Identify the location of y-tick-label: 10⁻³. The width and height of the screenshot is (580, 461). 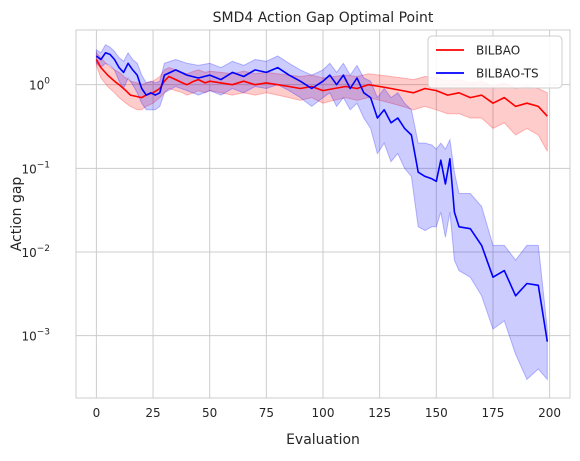
(35, 336).